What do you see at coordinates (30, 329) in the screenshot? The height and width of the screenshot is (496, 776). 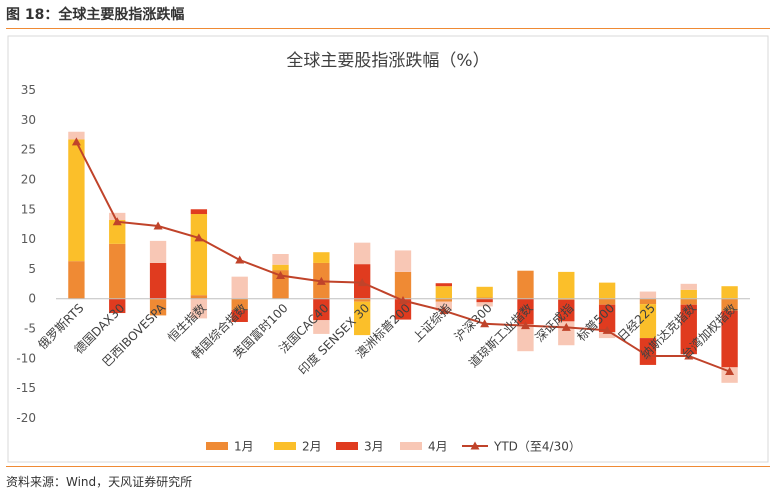 I see `y-tick-label: -5` at bounding box center [30, 329].